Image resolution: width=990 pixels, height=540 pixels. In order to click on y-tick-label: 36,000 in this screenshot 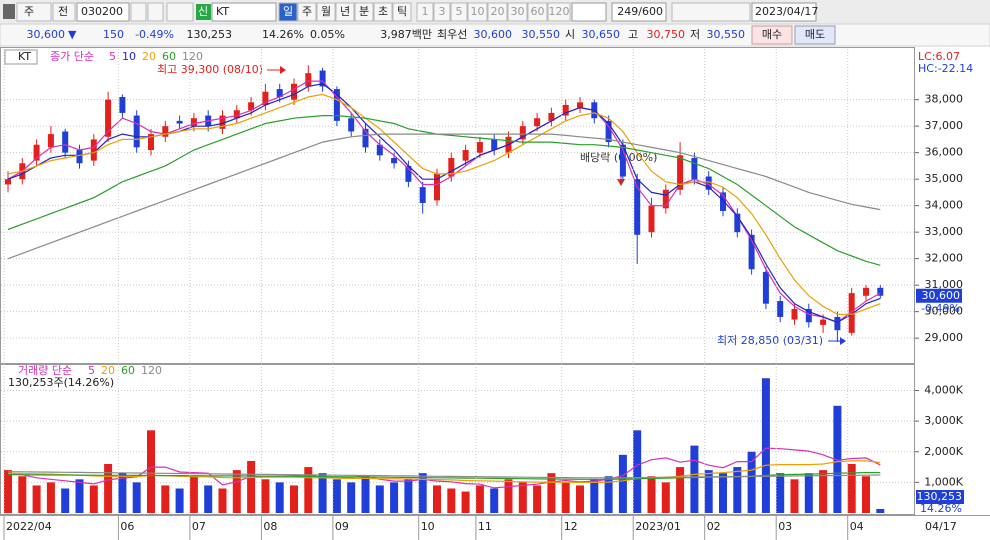, I will do `click(944, 152)`.